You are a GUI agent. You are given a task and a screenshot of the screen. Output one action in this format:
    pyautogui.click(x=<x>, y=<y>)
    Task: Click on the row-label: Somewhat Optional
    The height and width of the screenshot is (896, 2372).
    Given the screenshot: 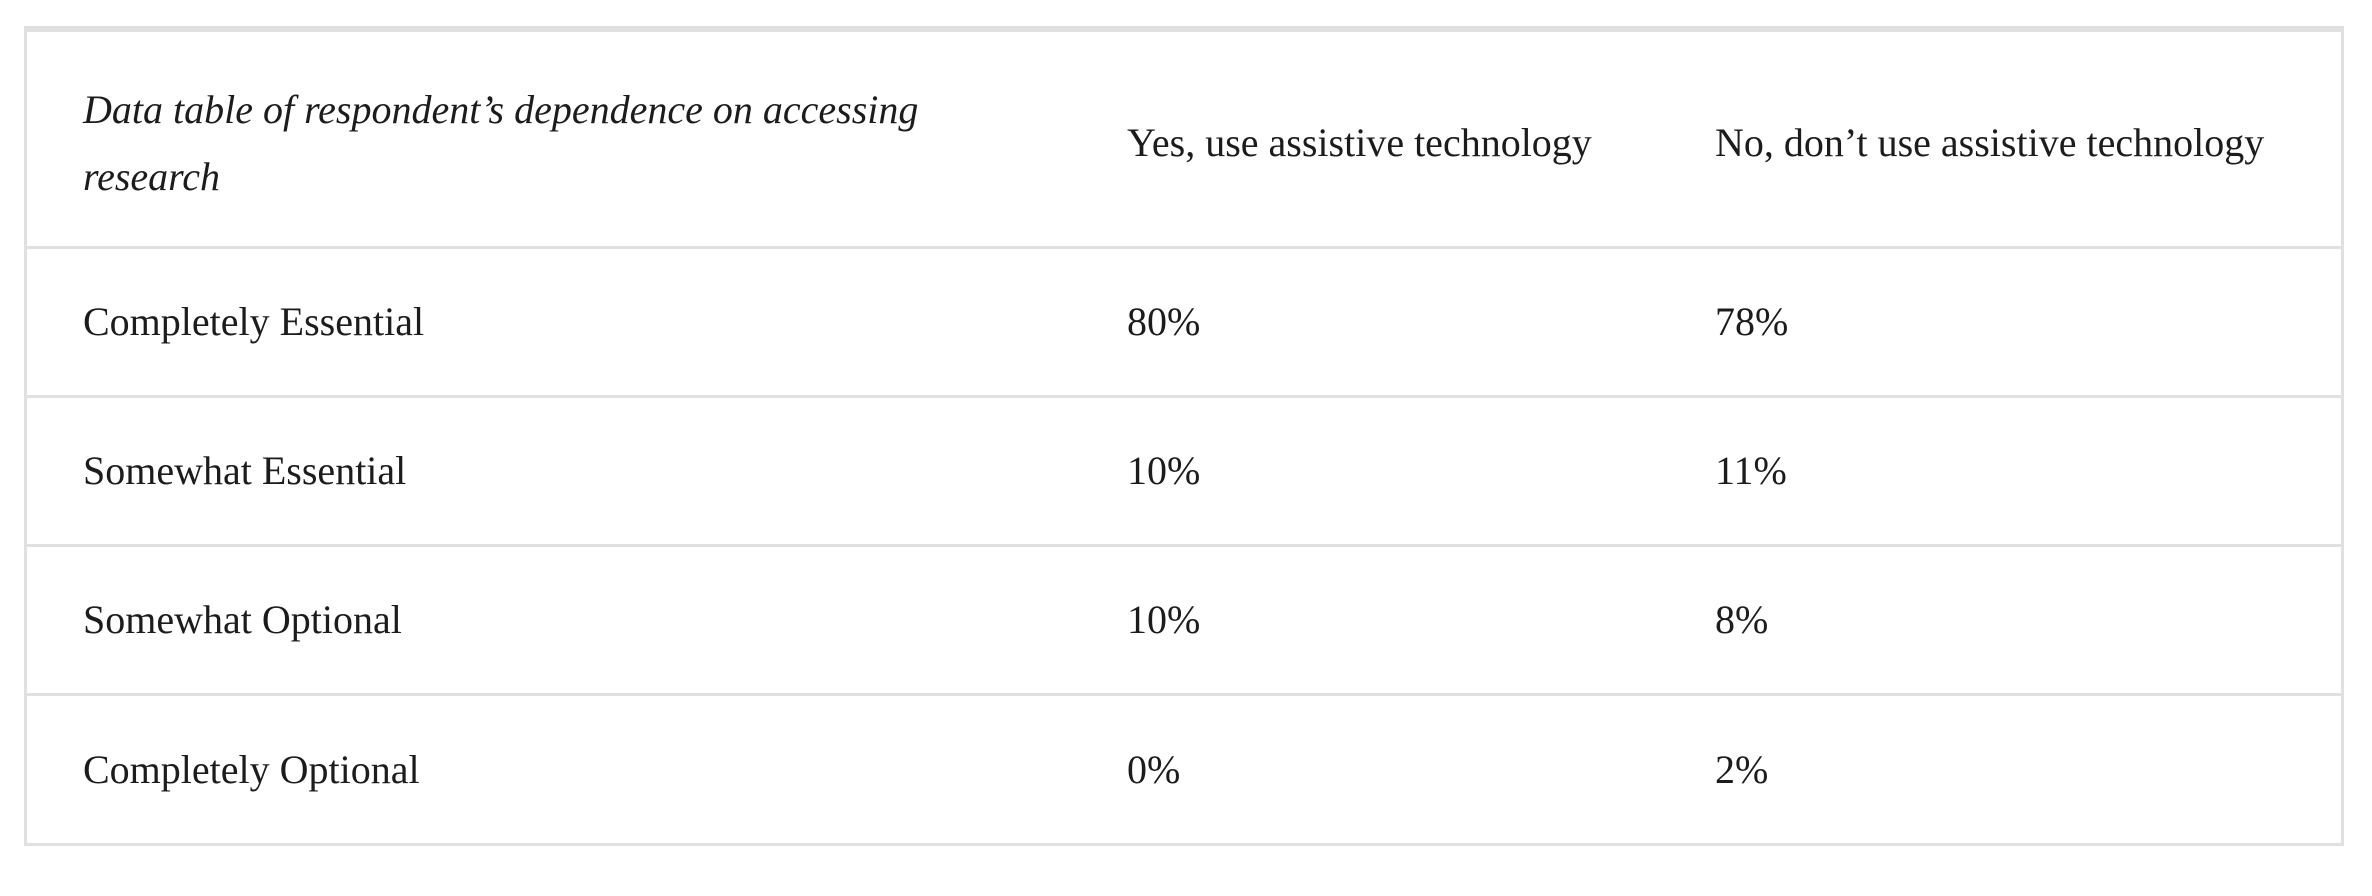 What is the action you would take?
    pyautogui.click(x=549, y=618)
    